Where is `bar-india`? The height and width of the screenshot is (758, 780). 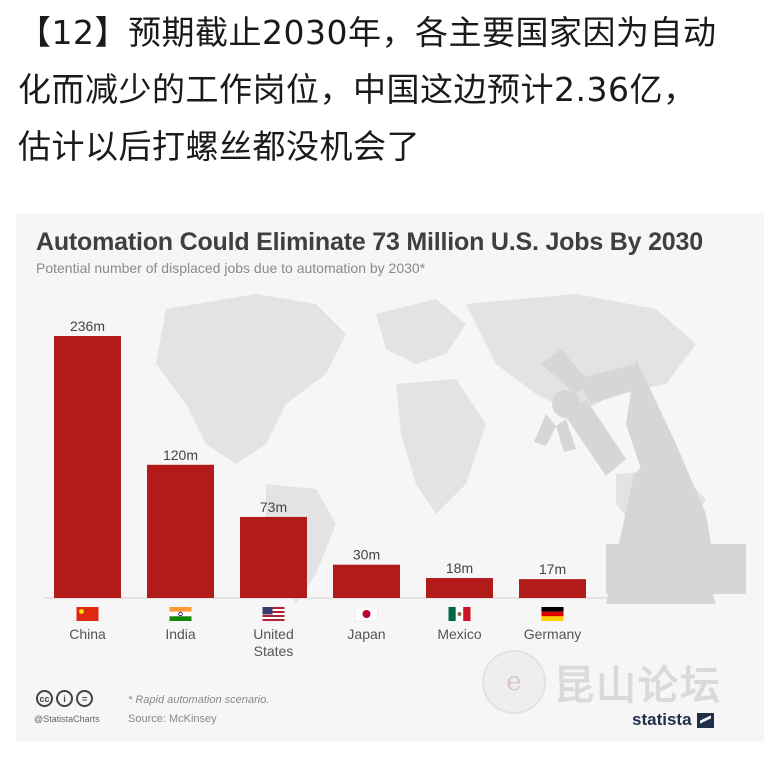 bar-india is located at coordinates (180, 531).